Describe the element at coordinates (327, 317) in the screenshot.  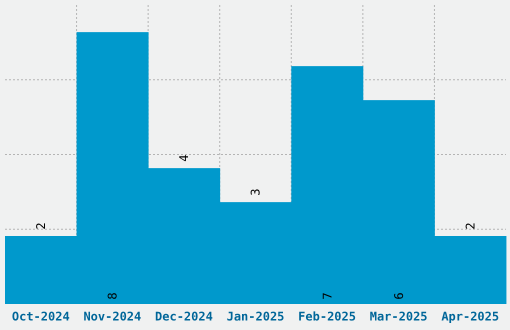
I see `x-tick-label: Feb-2025` at that location.